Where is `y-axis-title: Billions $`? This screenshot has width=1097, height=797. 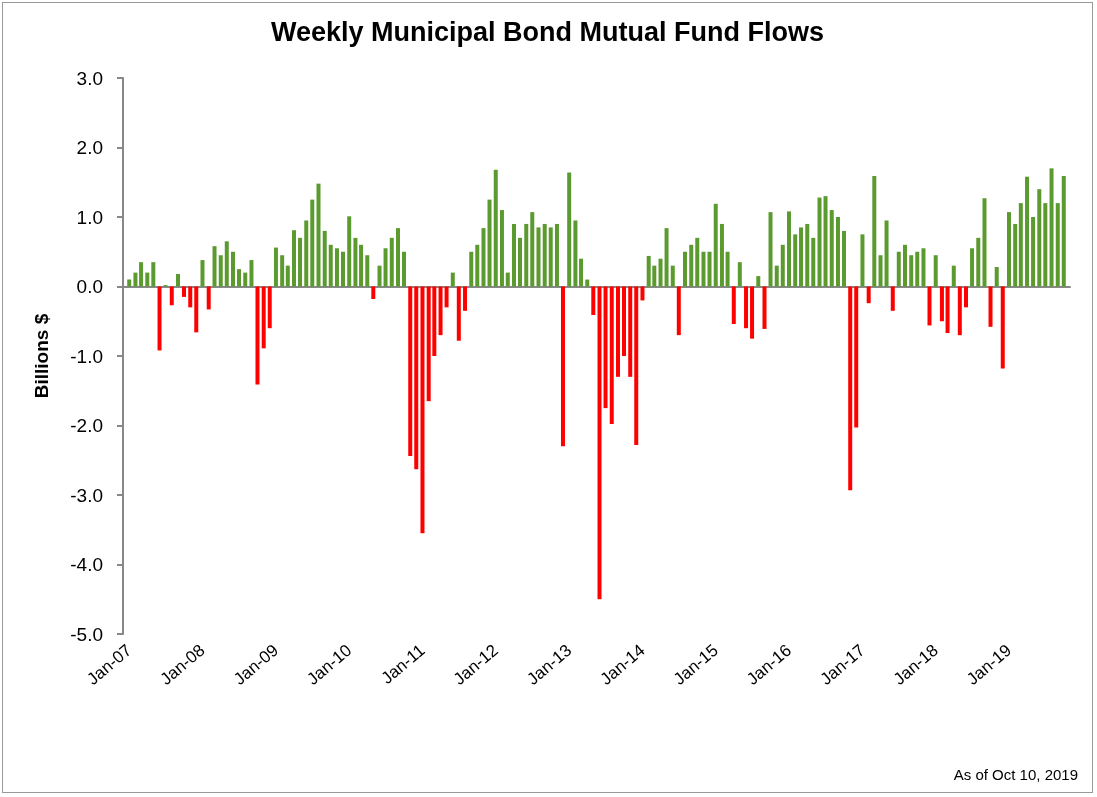
y-axis-title: Billions $ is located at coordinates (41, 356).